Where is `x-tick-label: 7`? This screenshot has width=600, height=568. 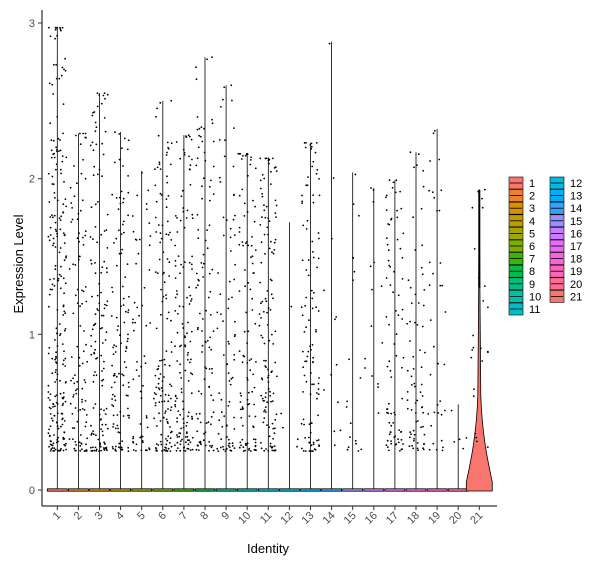
x-tick-label: 7 is located at coordinates (183, 516).